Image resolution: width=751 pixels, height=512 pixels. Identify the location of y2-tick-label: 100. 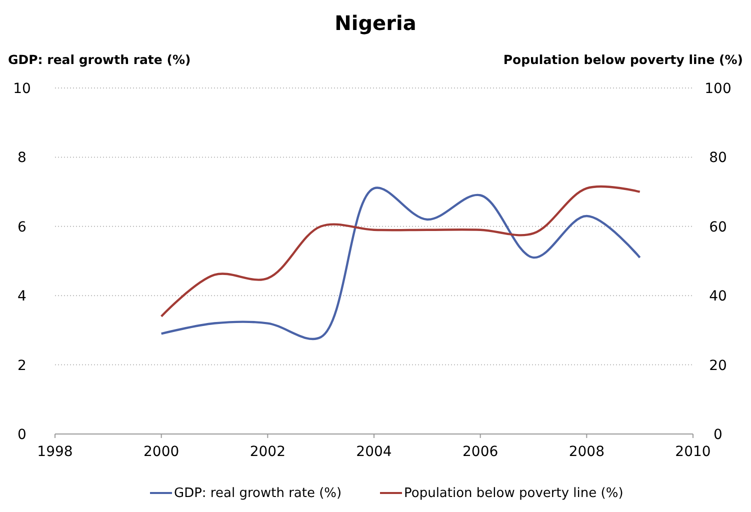
(718, 89).